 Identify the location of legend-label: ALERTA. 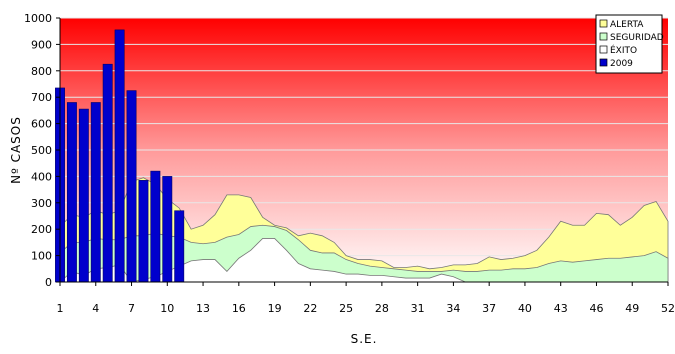
(627, 25).